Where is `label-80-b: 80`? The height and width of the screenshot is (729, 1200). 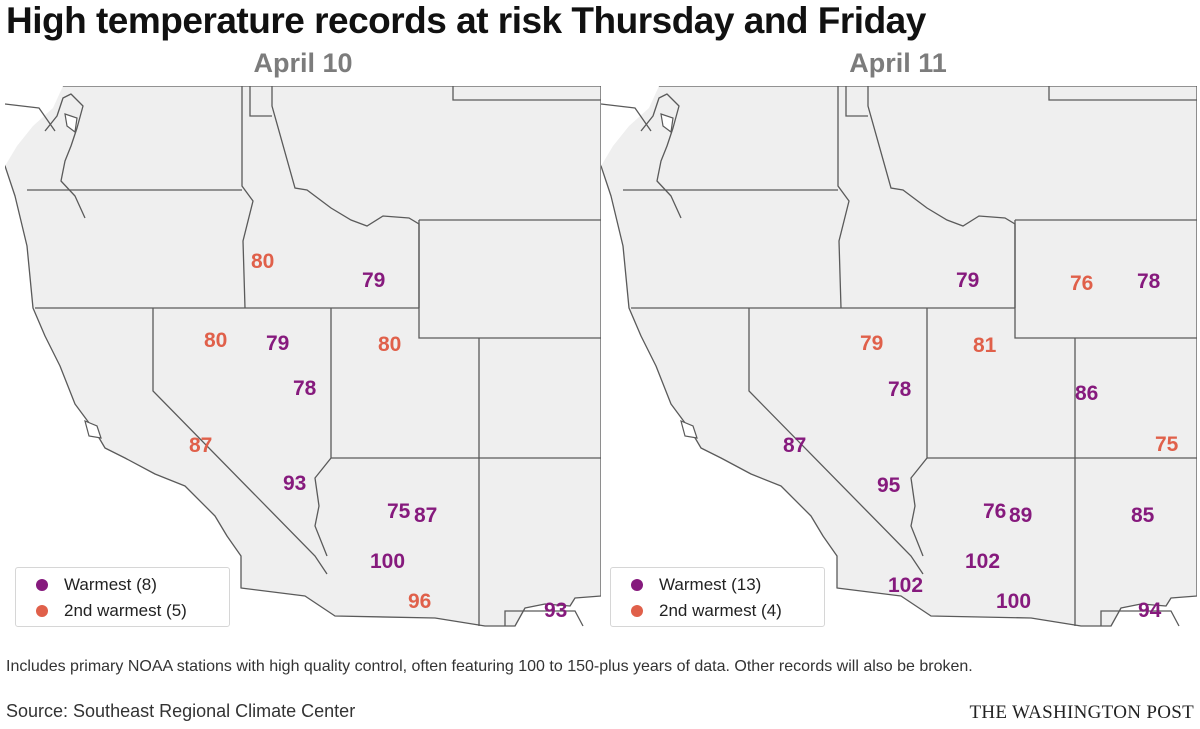
label-80-b: 80 is located at coordinates (215, 340).